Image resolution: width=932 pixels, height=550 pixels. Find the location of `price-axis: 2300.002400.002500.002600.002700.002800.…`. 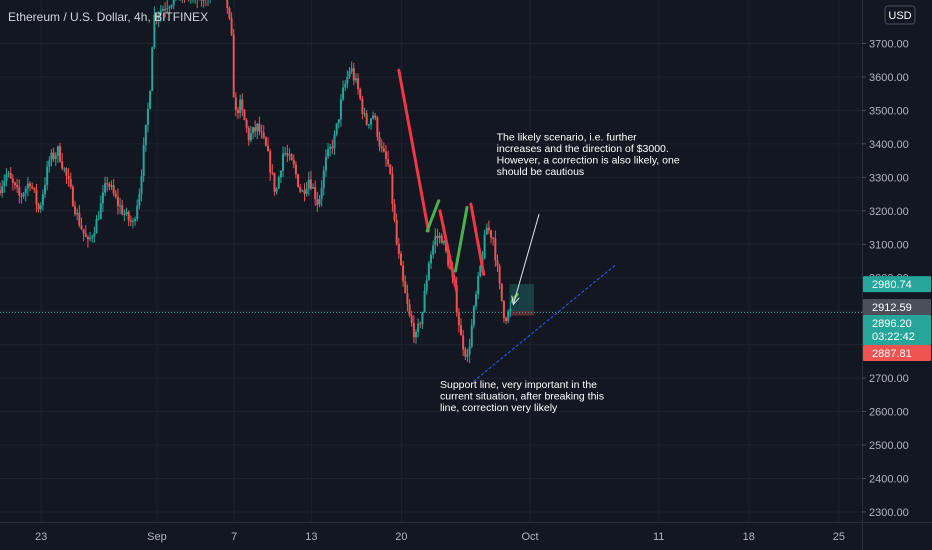

price-axis: 2300.002400.002500.002600.002700.002800.… is located at coordinates (897, 275).